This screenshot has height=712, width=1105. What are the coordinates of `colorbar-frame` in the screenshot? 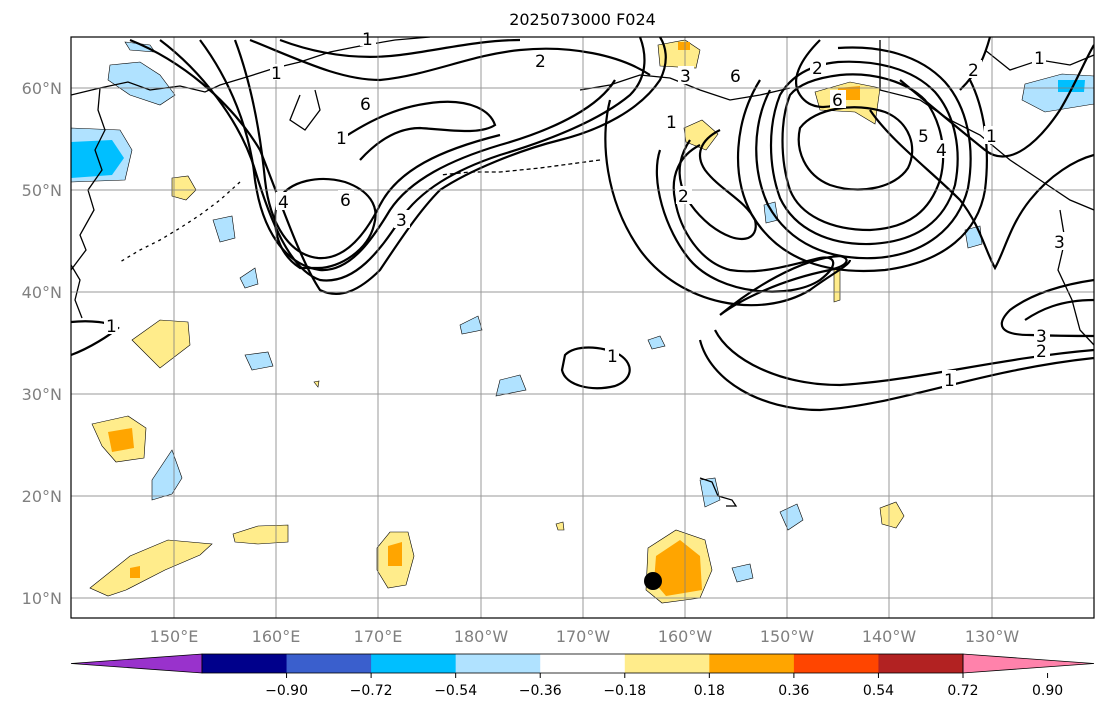 It's located at (582, 663).